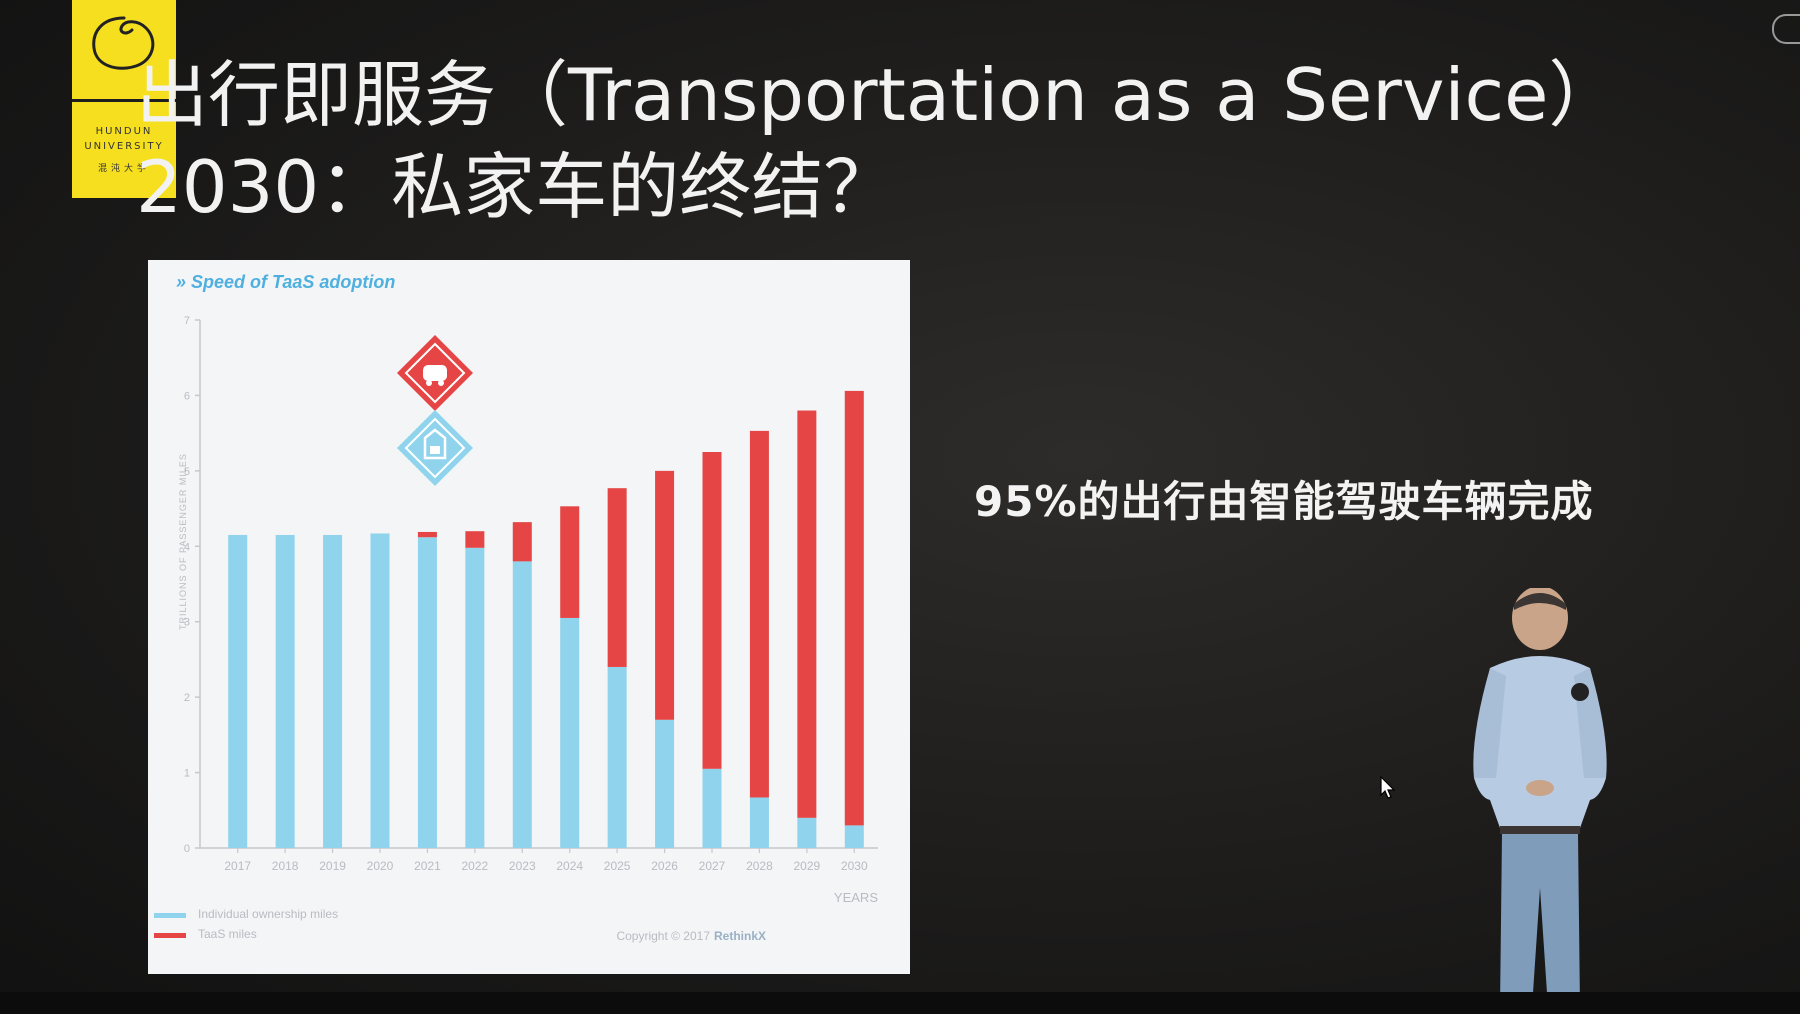 This screenshot has height=1014, width=1800. Describe the element at coordinates (187, 547) in the screenshot. I see `y-tick-label: 4` at that location.